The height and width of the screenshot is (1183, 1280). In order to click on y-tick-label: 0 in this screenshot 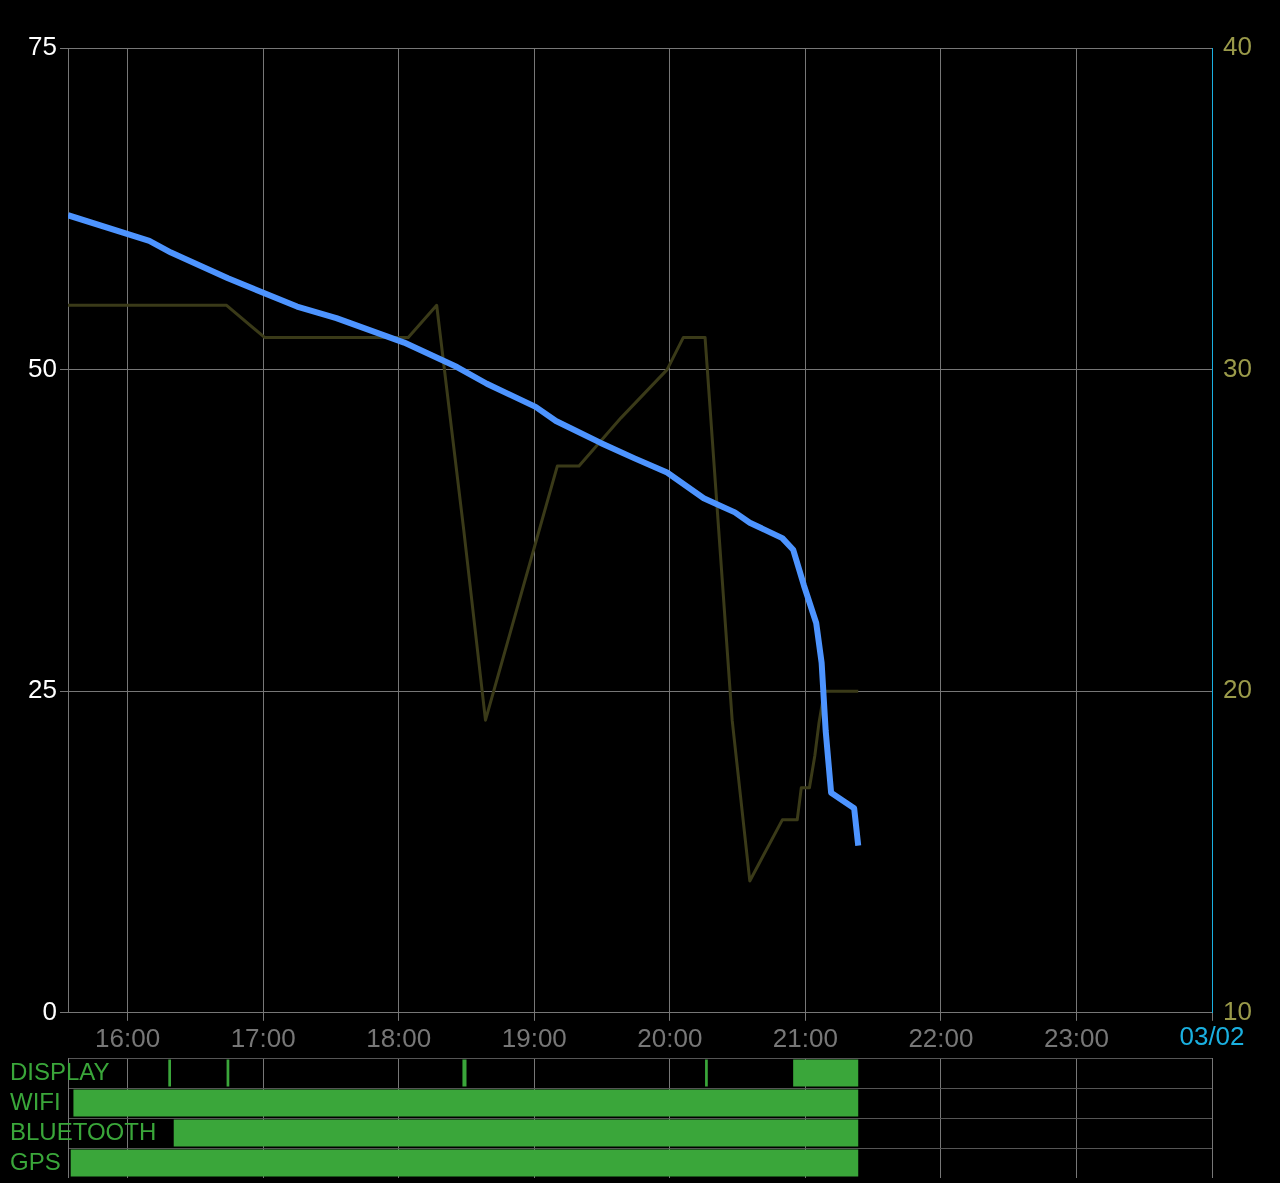, I will do `click(49, 1010)`.